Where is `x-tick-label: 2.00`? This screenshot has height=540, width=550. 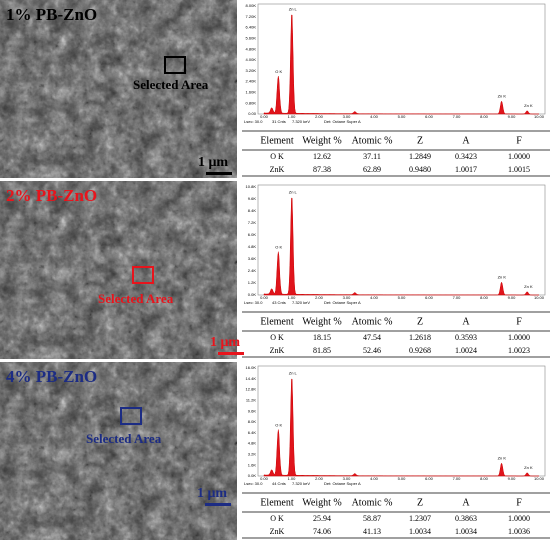
x-tick-label: 2.00 is located at coordinates (319, 297).